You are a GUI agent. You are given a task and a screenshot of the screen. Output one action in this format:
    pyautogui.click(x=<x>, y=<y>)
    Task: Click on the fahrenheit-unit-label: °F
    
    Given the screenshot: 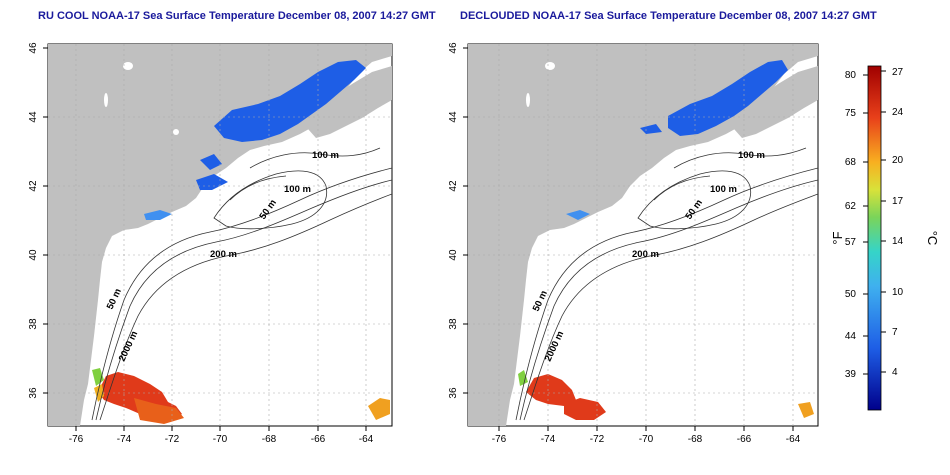 What is the action you would take?
    pyautogui.click(x=837, y=237)
    